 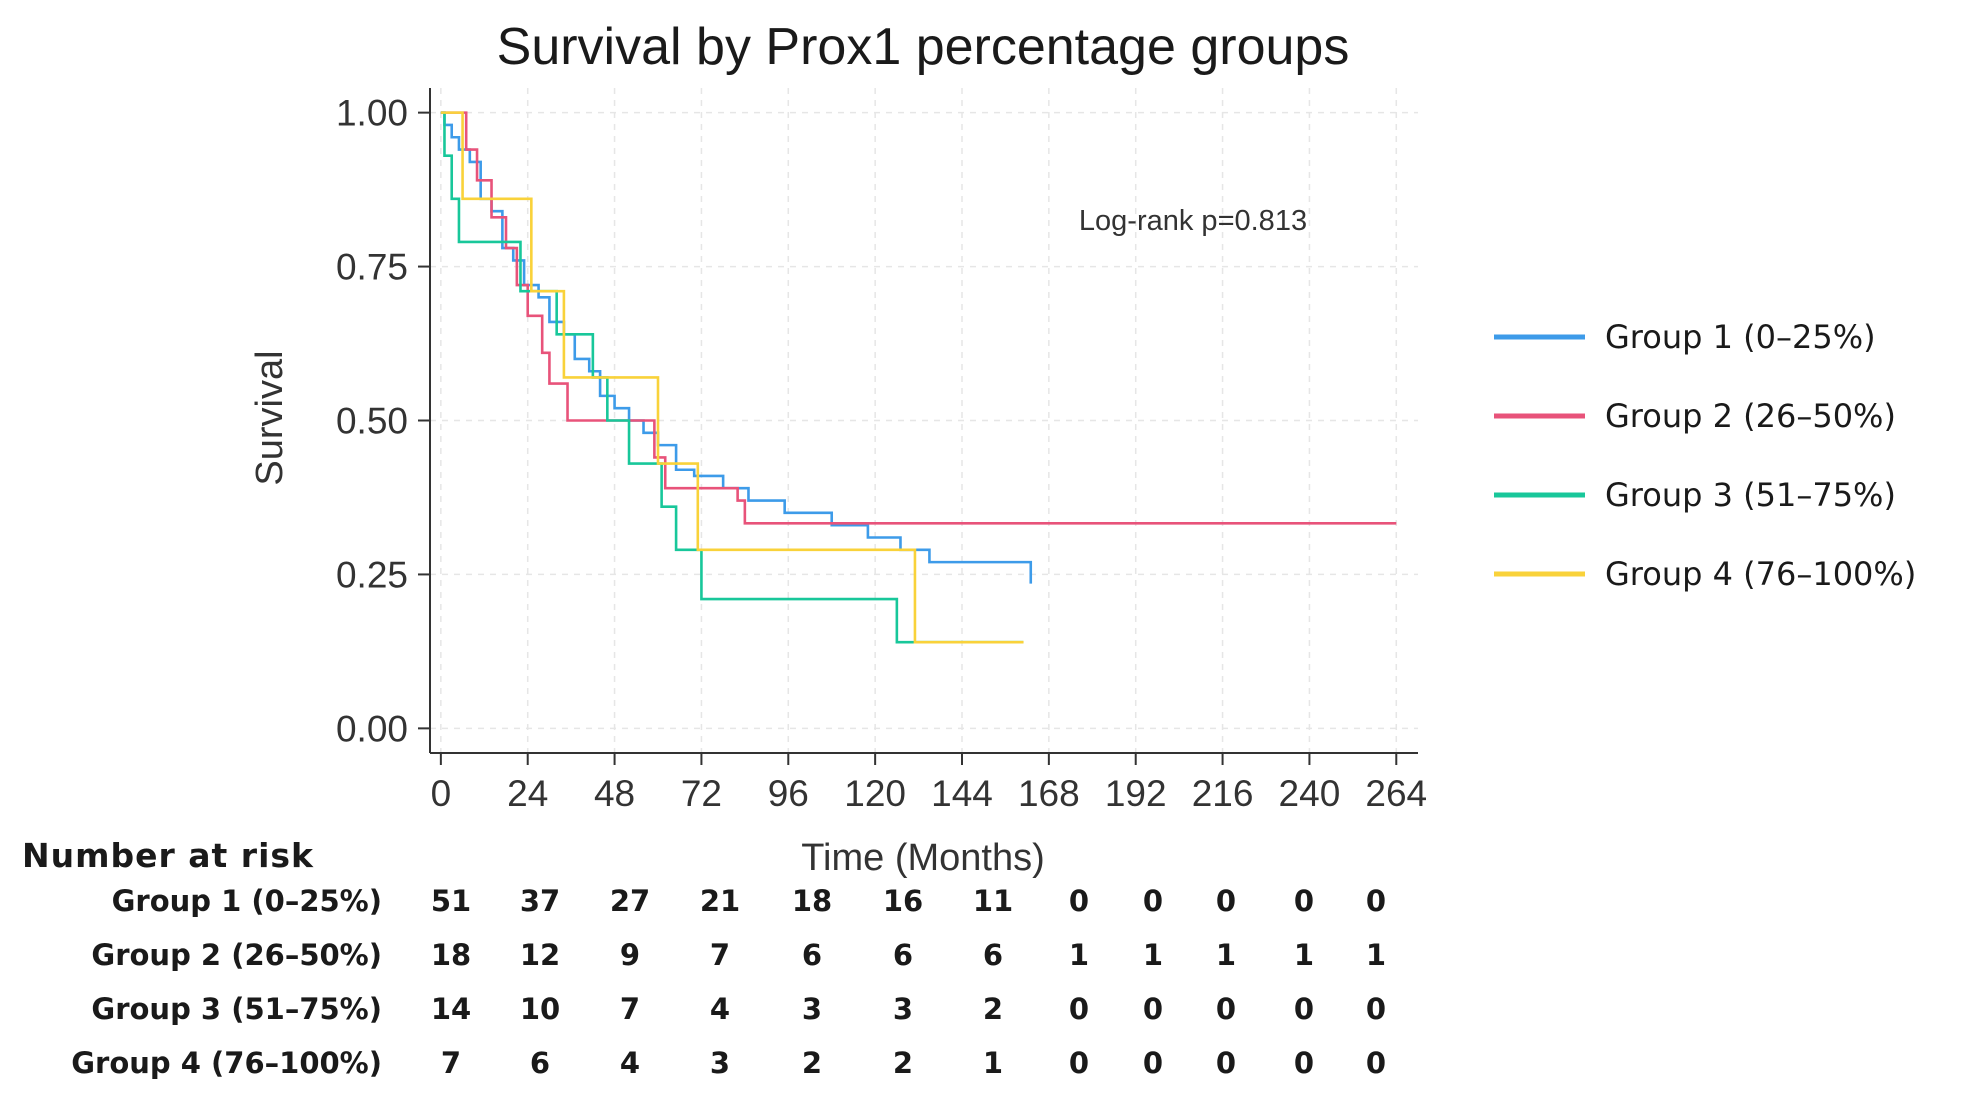 I want to click on risk-row-label-group-2: Group 2 (26–50%), so click(x=236, y=955).